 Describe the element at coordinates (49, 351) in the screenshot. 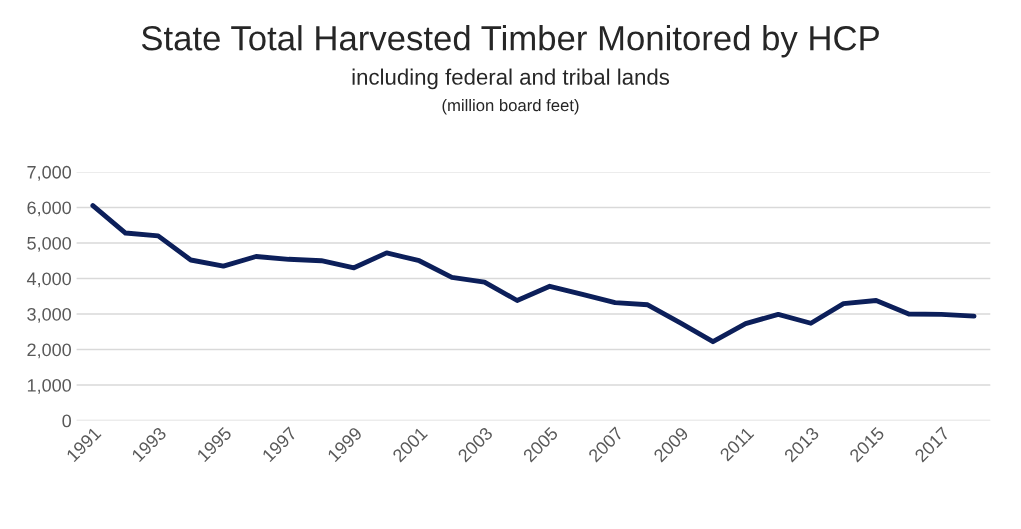

I see `y-tick-label: 2,000` at that location.